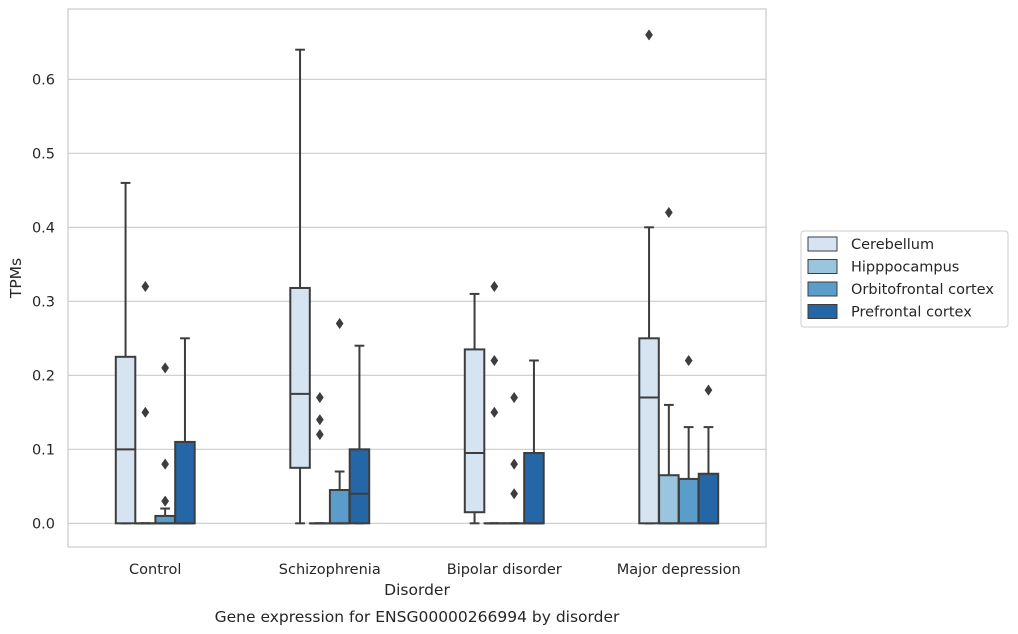 The image size is (1018, 634). I want to click on y-tick-label: 0.6, so click(43, 80).